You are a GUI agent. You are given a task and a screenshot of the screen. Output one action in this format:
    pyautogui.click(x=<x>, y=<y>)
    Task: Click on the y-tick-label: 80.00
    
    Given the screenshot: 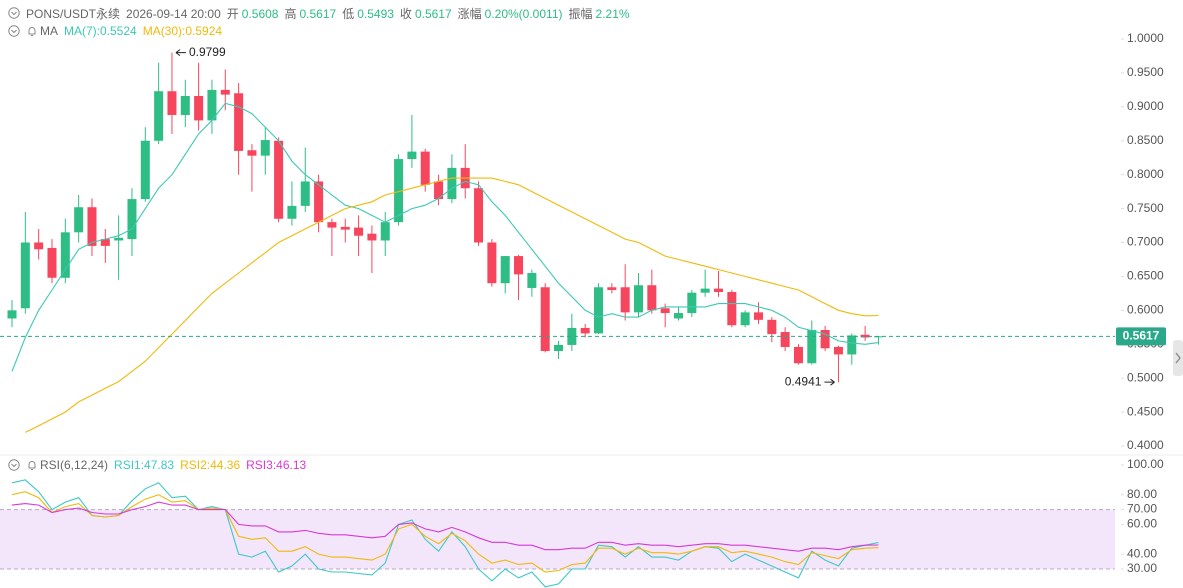 What is the action you would take?
    pyautogui.click(x=1142, y=494)
    